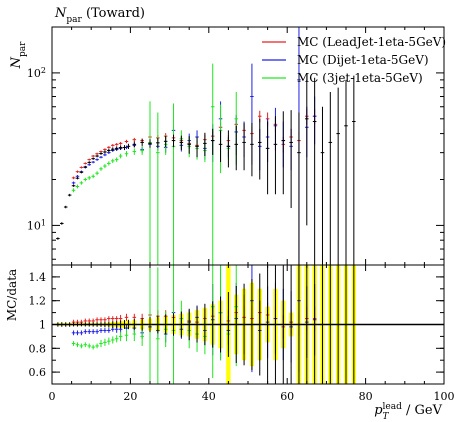 The width and height of the screenshot is (461, 422). I want to click on main-y-axis-label: Npar, so click(18, 55).